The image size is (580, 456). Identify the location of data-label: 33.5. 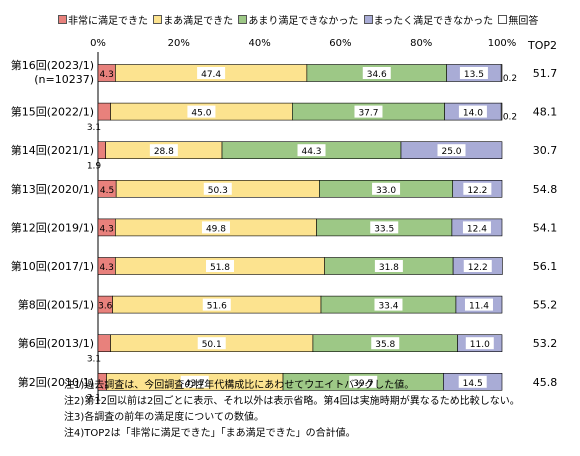
(384, 229).